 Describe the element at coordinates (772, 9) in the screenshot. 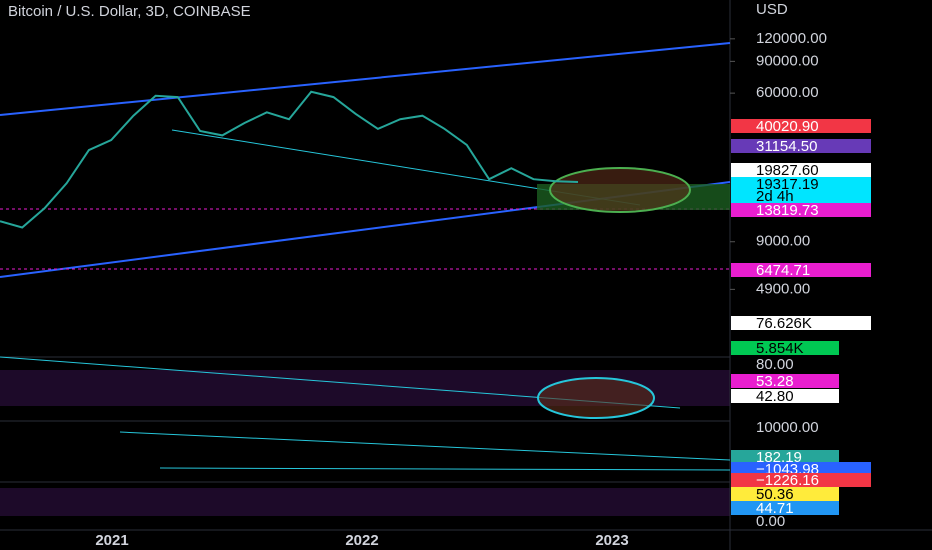

I see `axis-unit: USD` at that location.